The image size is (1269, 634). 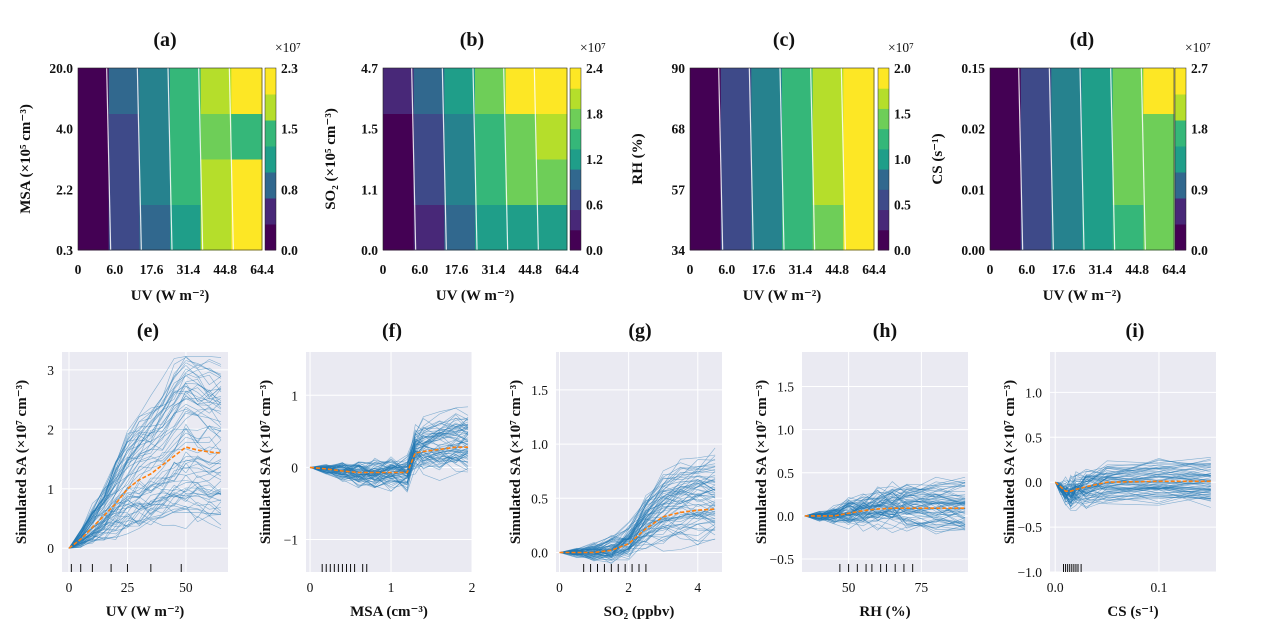 What do you see at coordinates (289, 189) in the screenshot?
I see `colorbar-tick-label: 0.8` at bounding box center [289, 189].